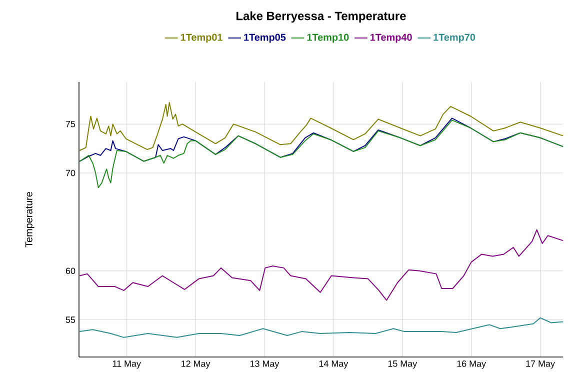 This screenshot has width=576, height=382. What do you see at coordinates (265, 38) in the screenshot?
I see `legend-label: 1Temp05` at bounding box center [265, 38].